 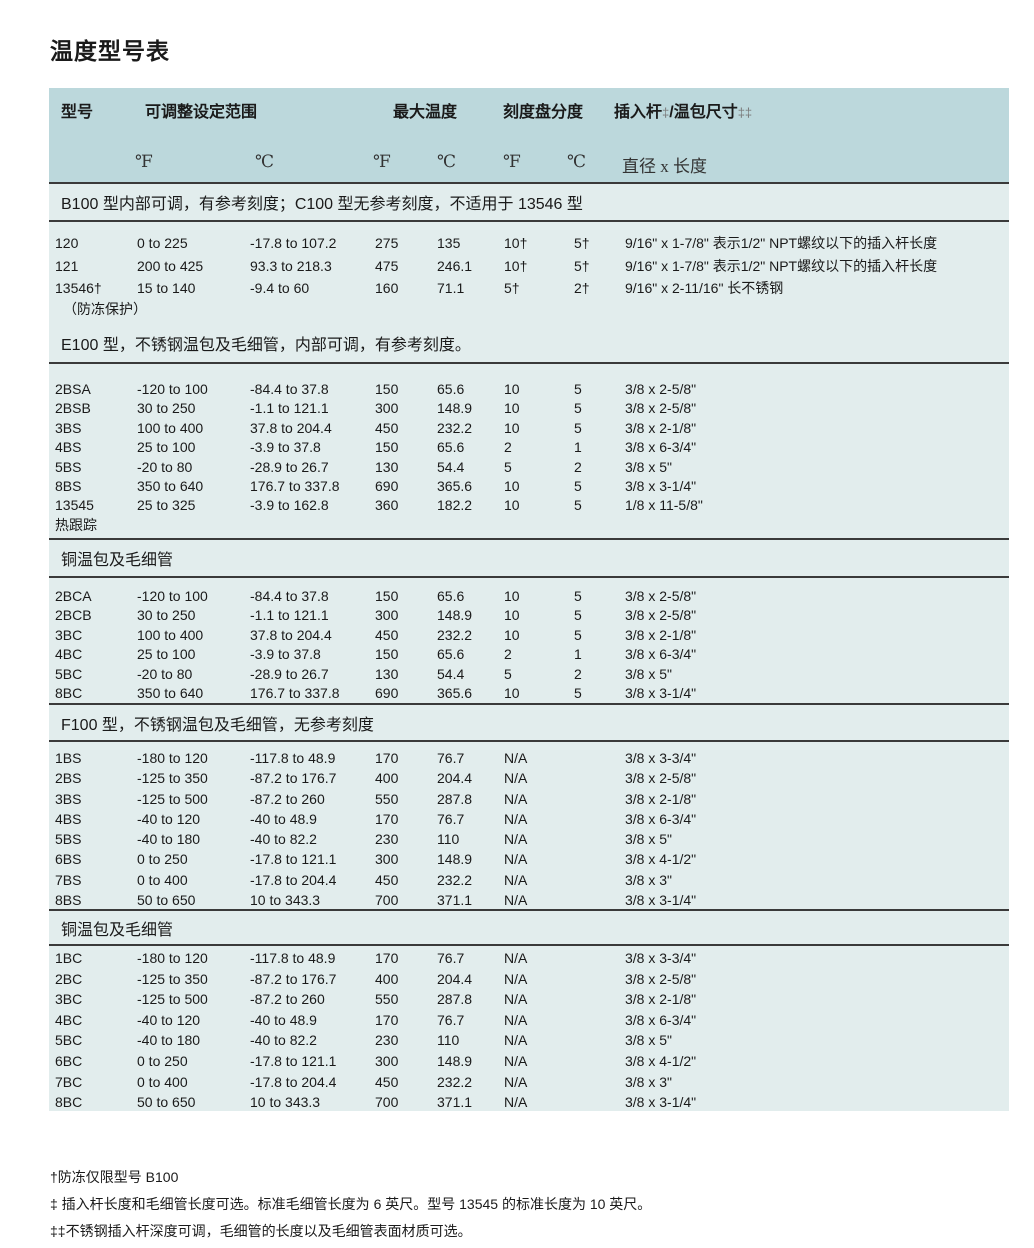 I want to click on cell-model: 6BS, so click(x=68, y=859).